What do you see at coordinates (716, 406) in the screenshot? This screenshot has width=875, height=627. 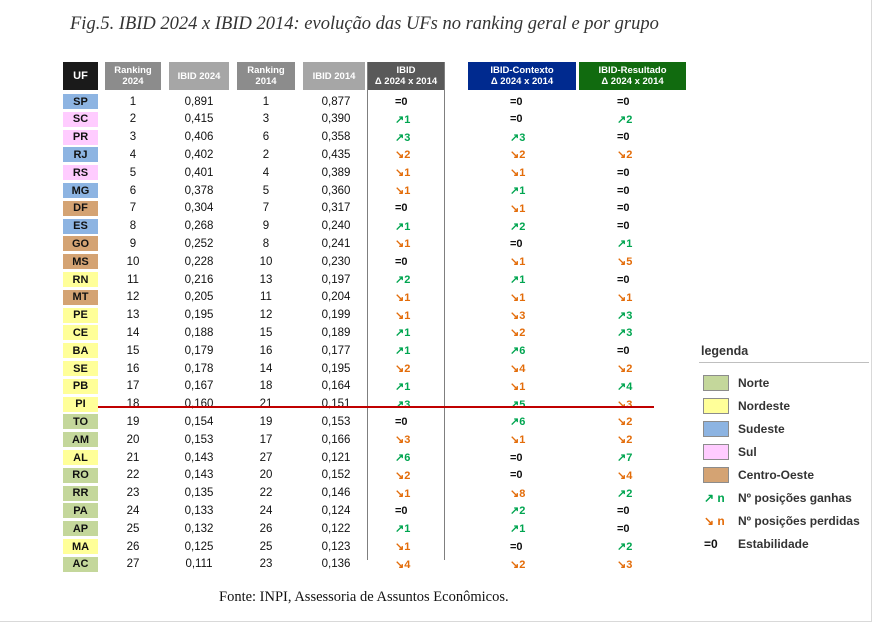 I see `legend-swatch-nordeste` at bounding box center [716, 406].